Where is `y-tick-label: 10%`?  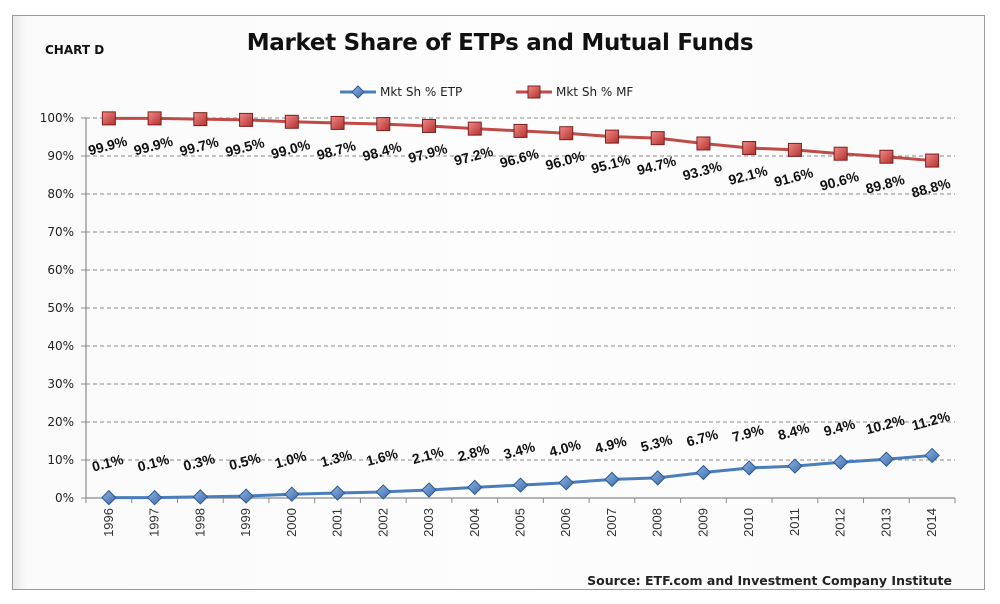
y-tick-label: 10% is located at coordinates (60, 460).